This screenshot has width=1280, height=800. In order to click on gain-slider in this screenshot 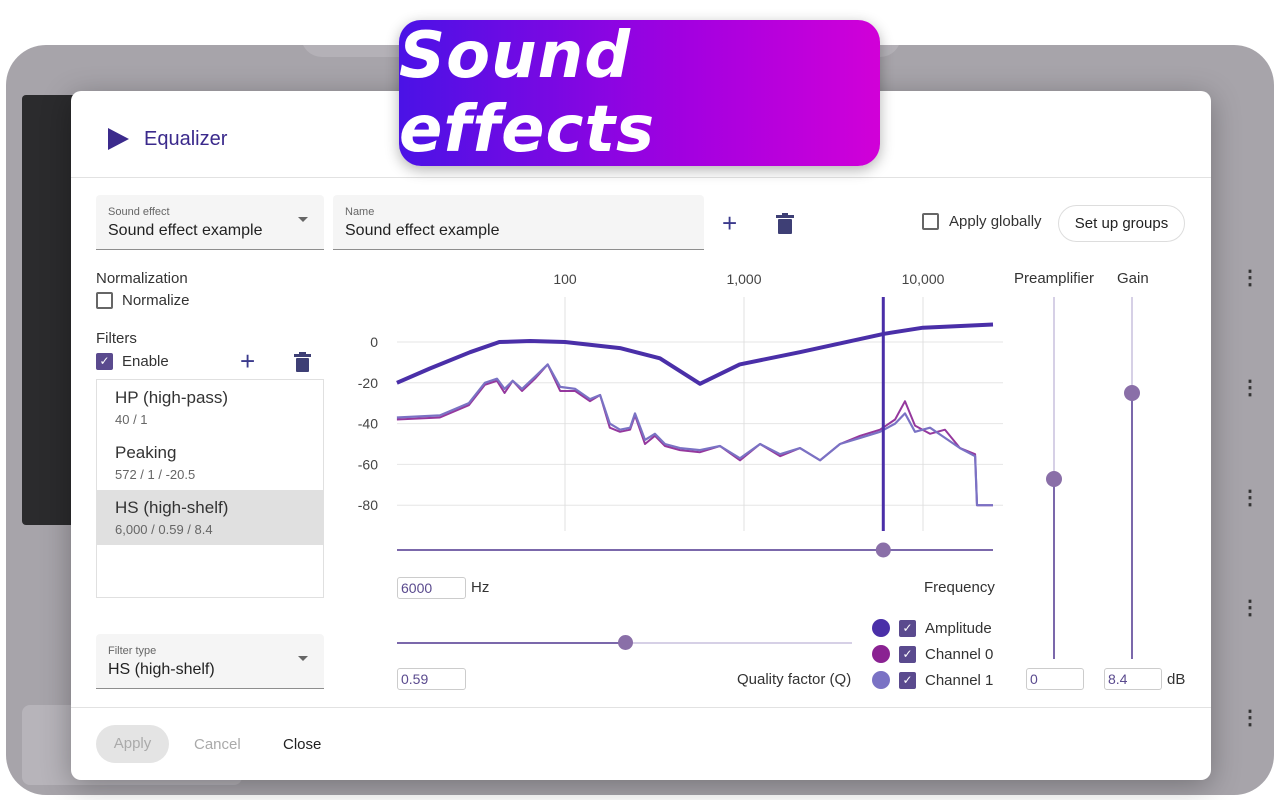, I will do `click(1132, 478)`.